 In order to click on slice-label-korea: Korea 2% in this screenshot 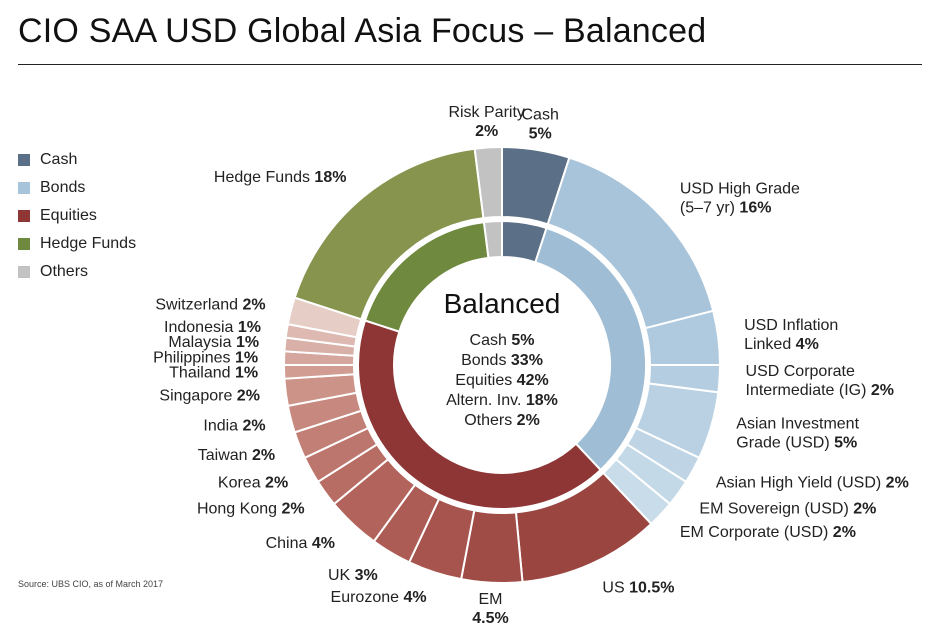, I will do `click(253, 483)`.